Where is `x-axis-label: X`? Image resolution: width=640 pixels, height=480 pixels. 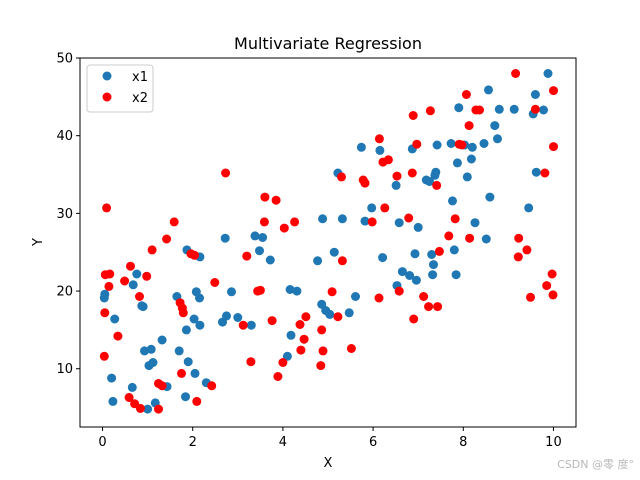 x-axis-label: X is located at coordinates (328, 463).